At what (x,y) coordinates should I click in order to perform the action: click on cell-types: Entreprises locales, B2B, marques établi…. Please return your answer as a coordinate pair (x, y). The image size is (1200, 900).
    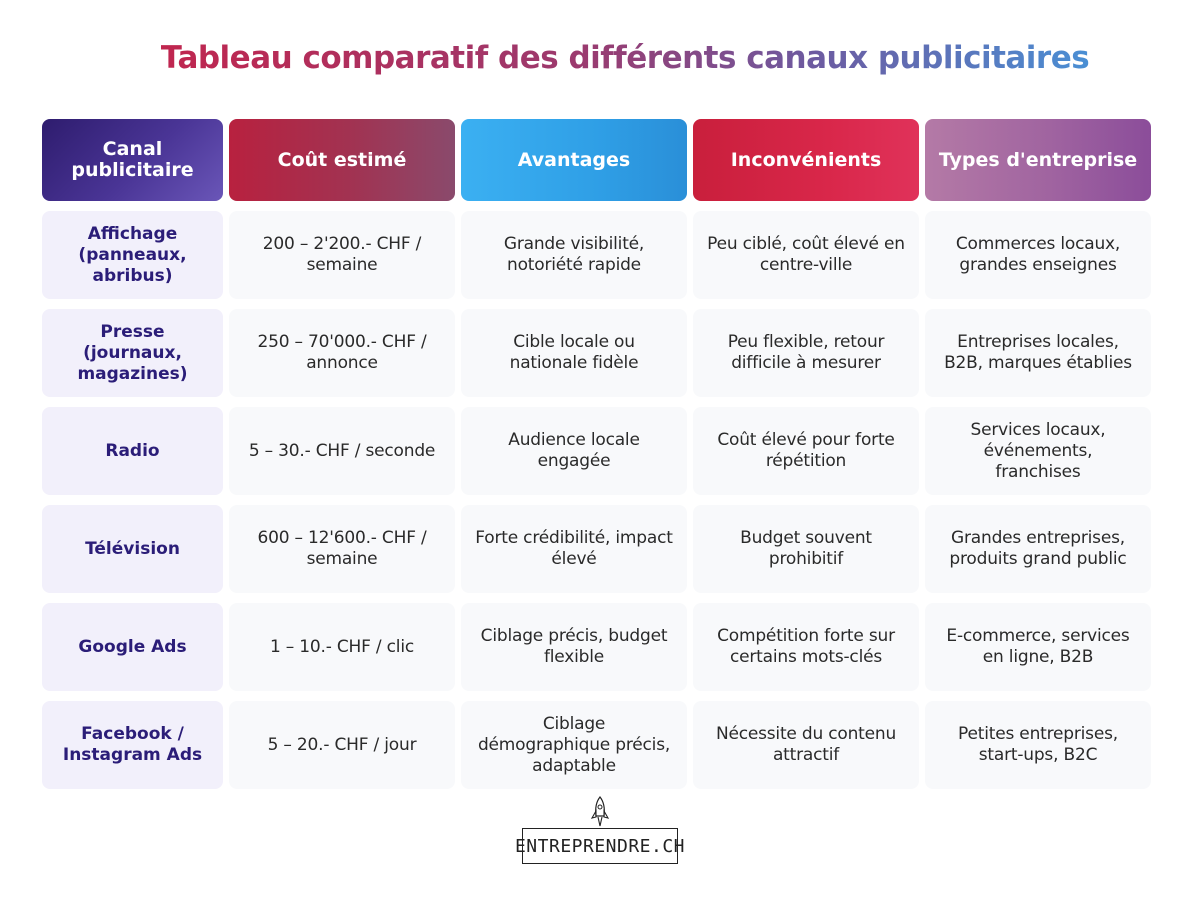
    Looking at the image, I should click on (1038, 353).